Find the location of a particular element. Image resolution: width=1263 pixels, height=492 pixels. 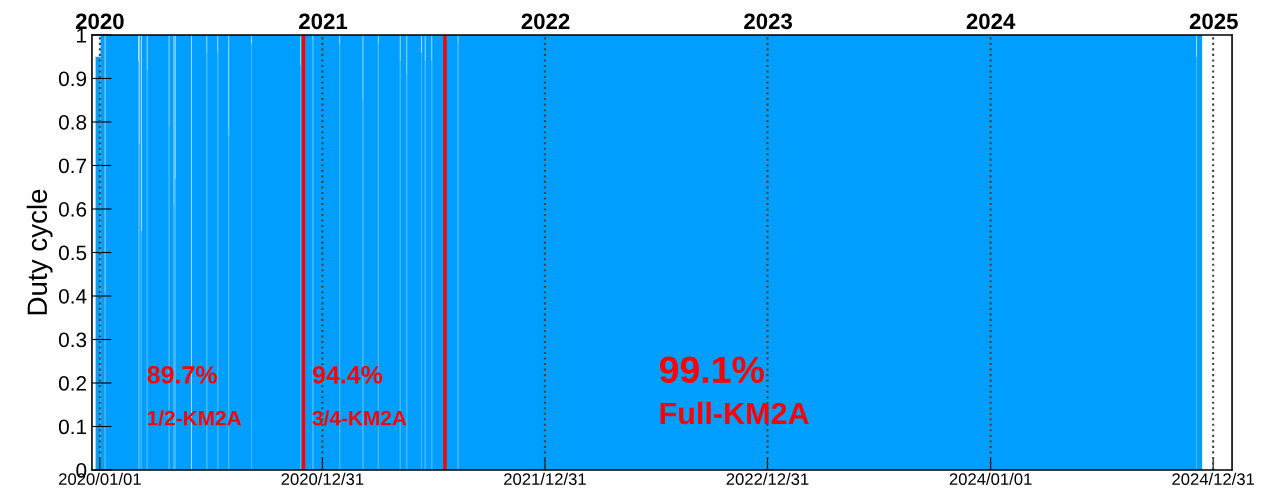

y-tick-label: 0.7 is located at coordinates (72, 166).